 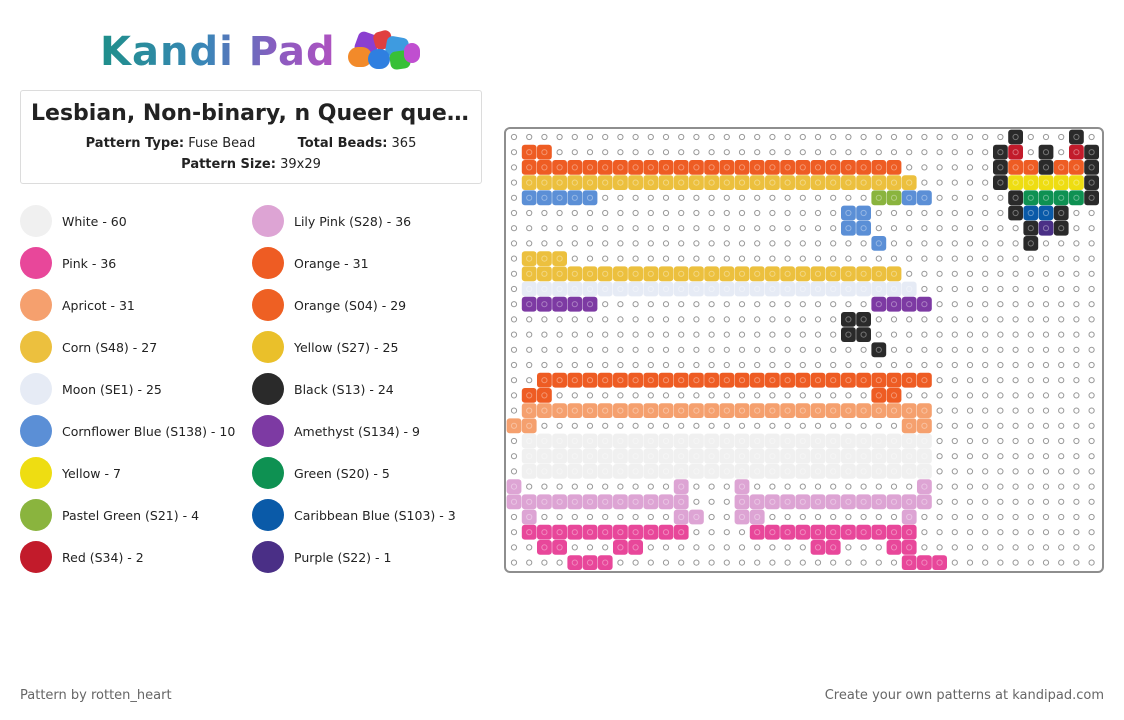 I want to click on total-beads-label: Total Beads:, so click(x=342, y=143).